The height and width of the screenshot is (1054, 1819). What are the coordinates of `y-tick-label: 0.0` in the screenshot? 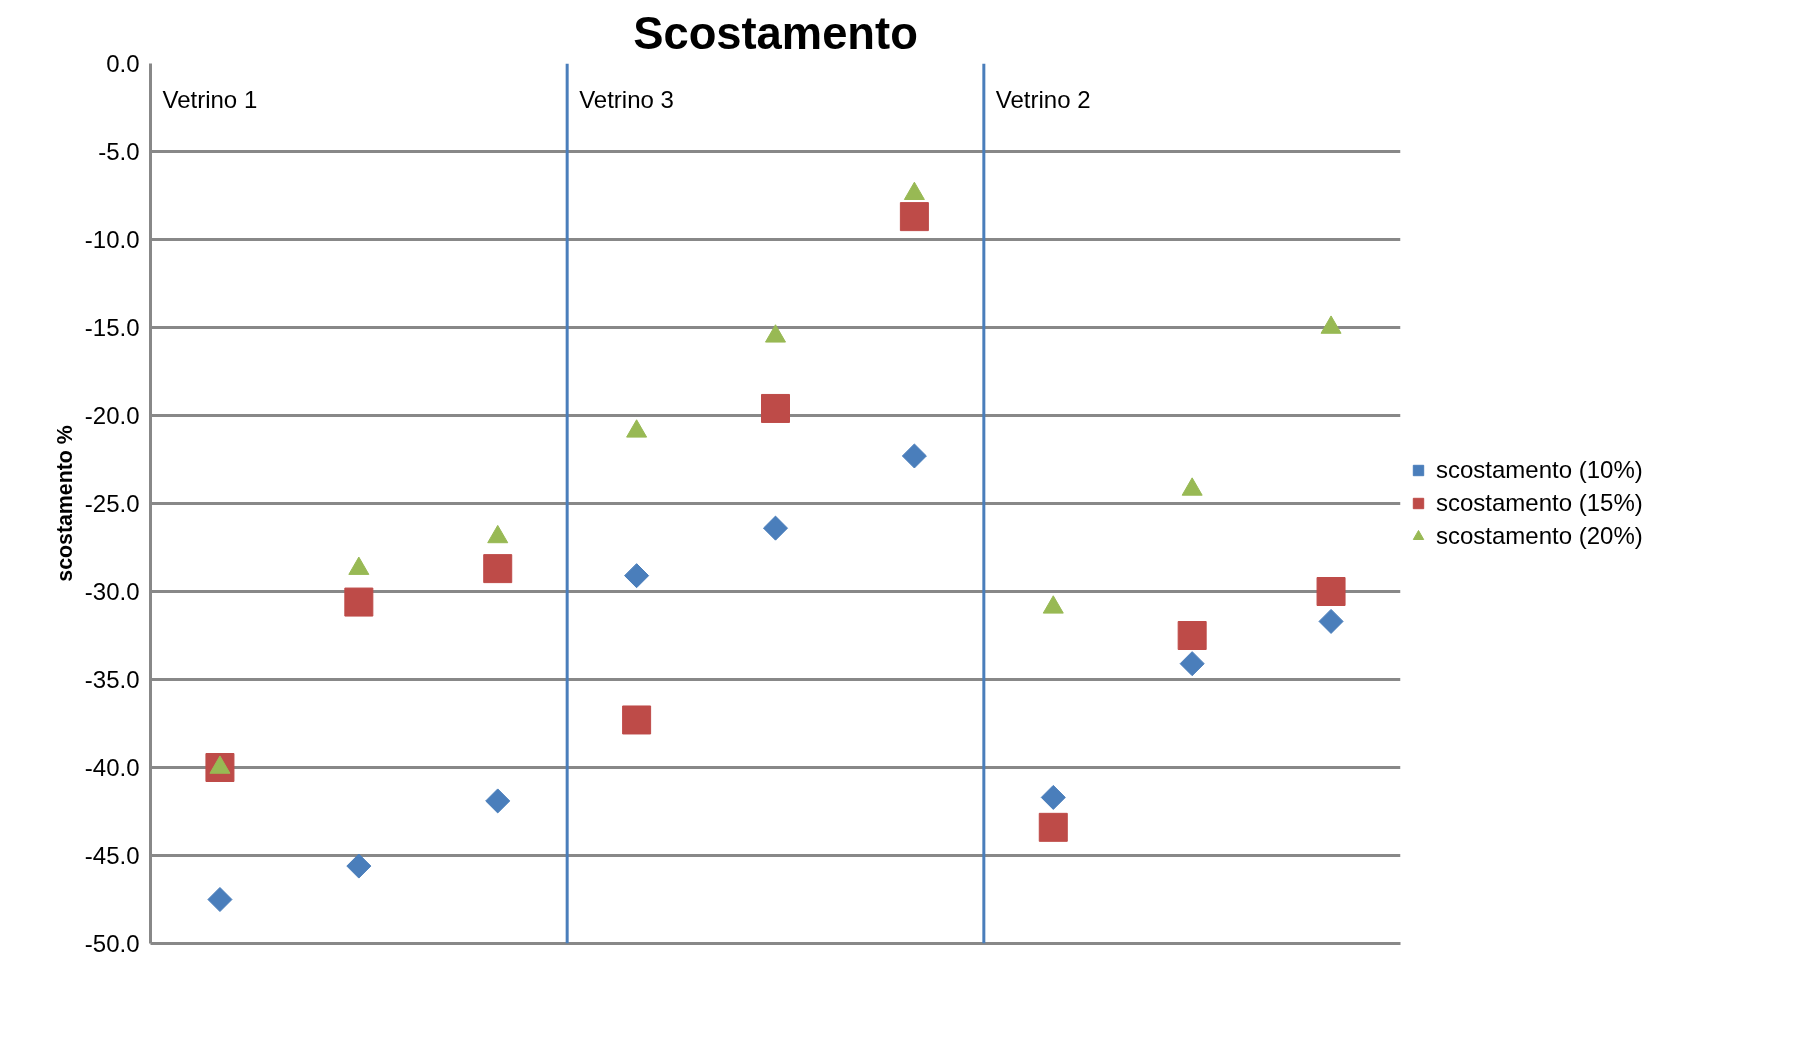 It's located at (123, 63).